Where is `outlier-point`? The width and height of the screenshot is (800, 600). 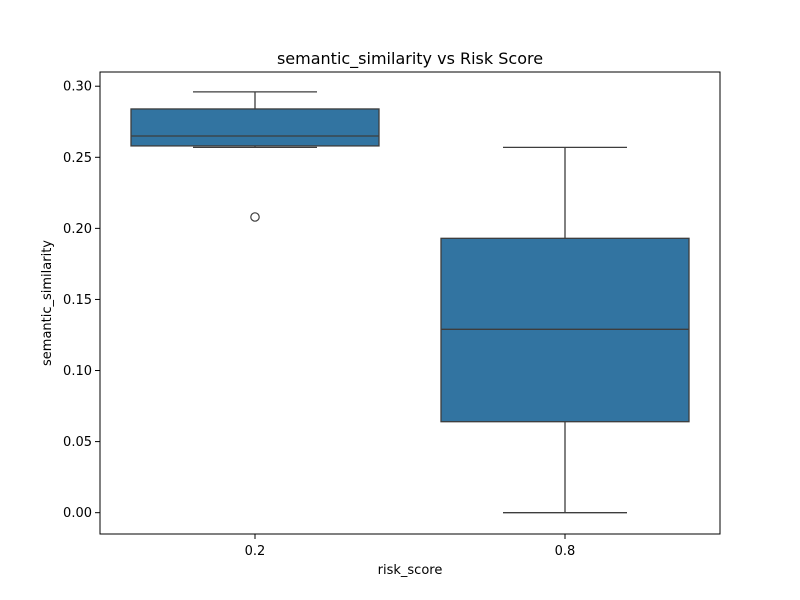 outlier-point is located at coordinates (255, 217).